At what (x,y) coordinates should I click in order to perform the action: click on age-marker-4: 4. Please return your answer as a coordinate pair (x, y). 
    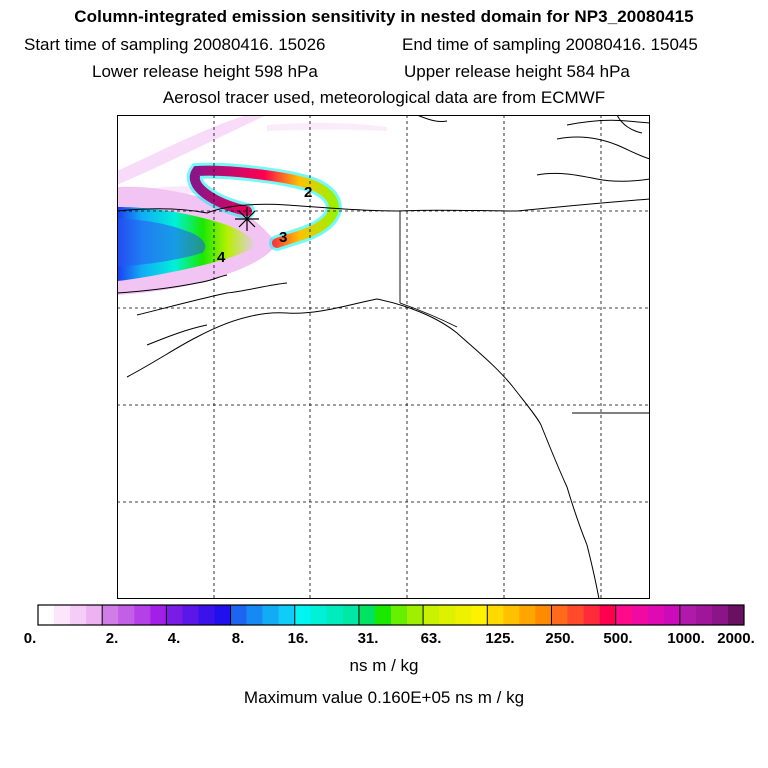
    Looking at the image, I should click on (221, 257).